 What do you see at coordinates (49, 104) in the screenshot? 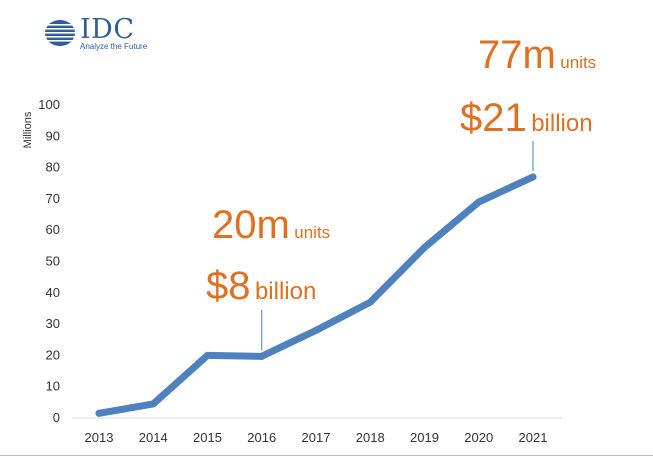
I see `y-tick-label: 100` at bounding box center [49, 104].